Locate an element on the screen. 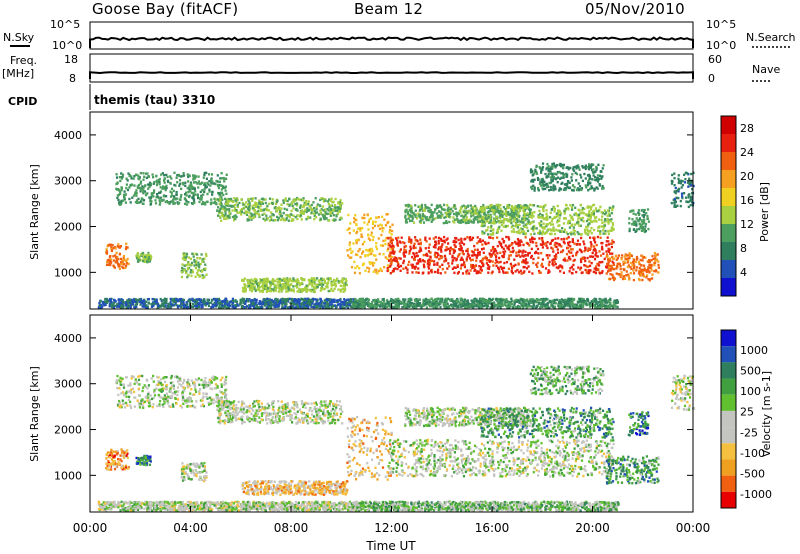 This screenshot has height=554, width=800. nave-label: Nave is located at coordinates (766, 69).